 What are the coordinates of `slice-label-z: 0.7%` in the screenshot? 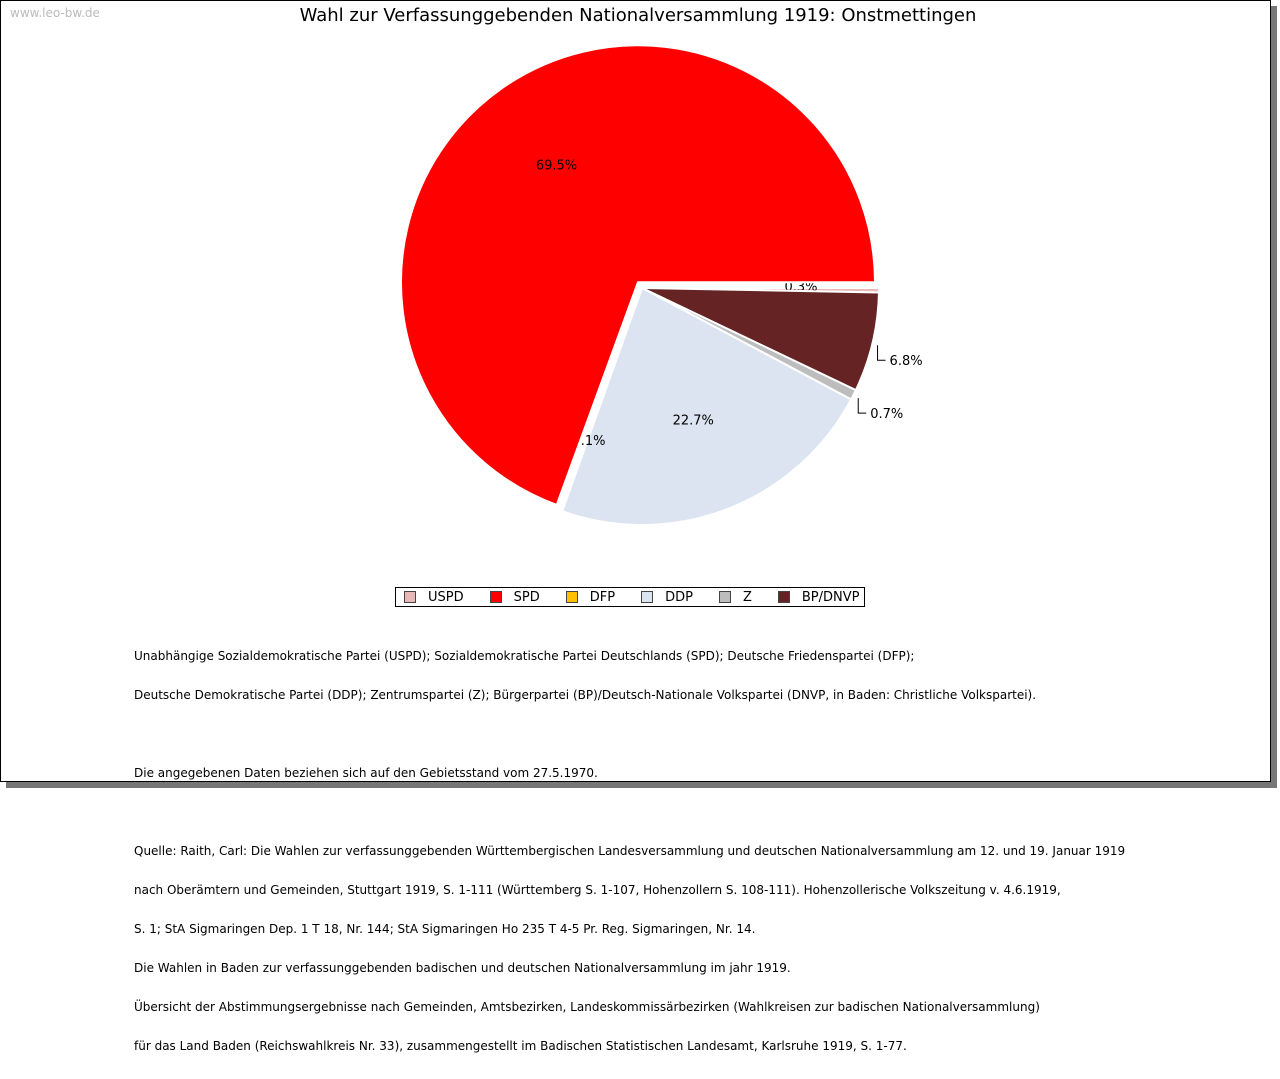 It's located at (886, 414).